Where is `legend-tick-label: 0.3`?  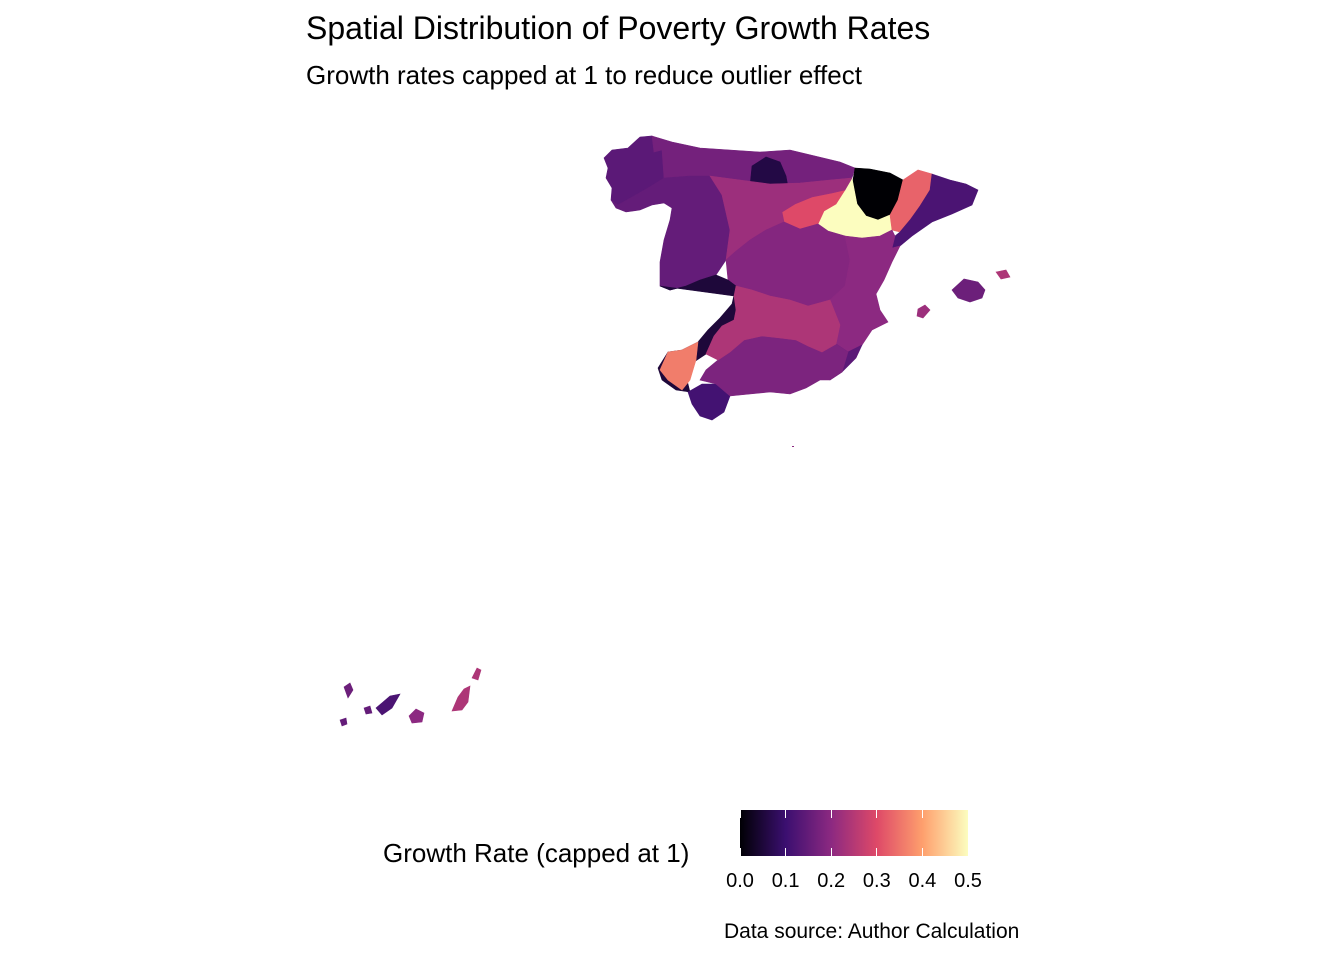
legend-tick-label: 0.3 is located at coordinates (876, 881).